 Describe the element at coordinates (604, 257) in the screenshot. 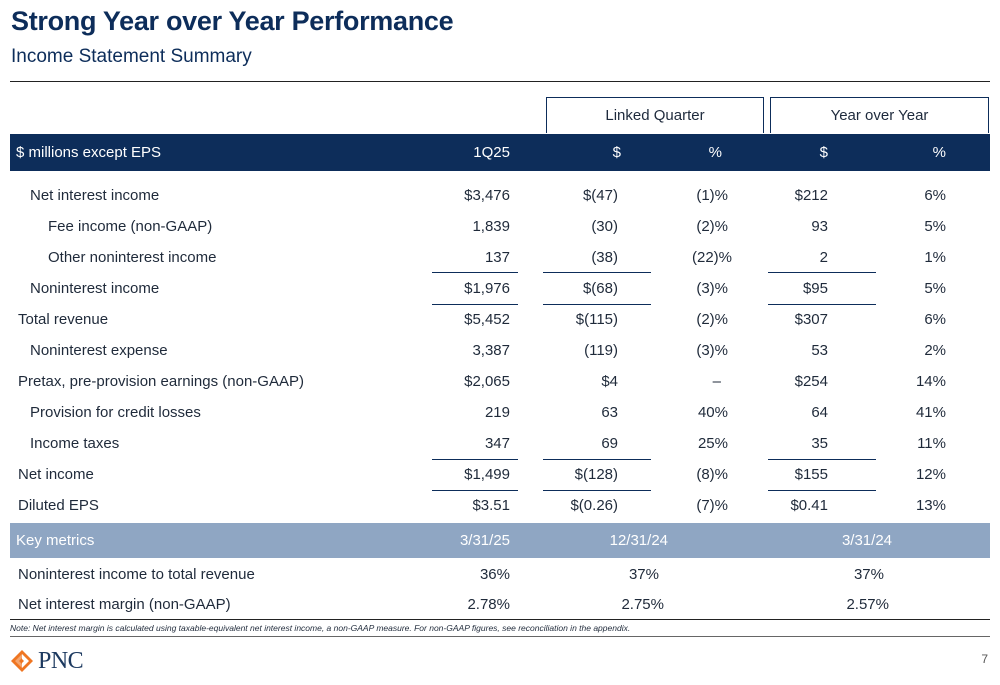

I see `value-lq-dollar: (38)` at that location.